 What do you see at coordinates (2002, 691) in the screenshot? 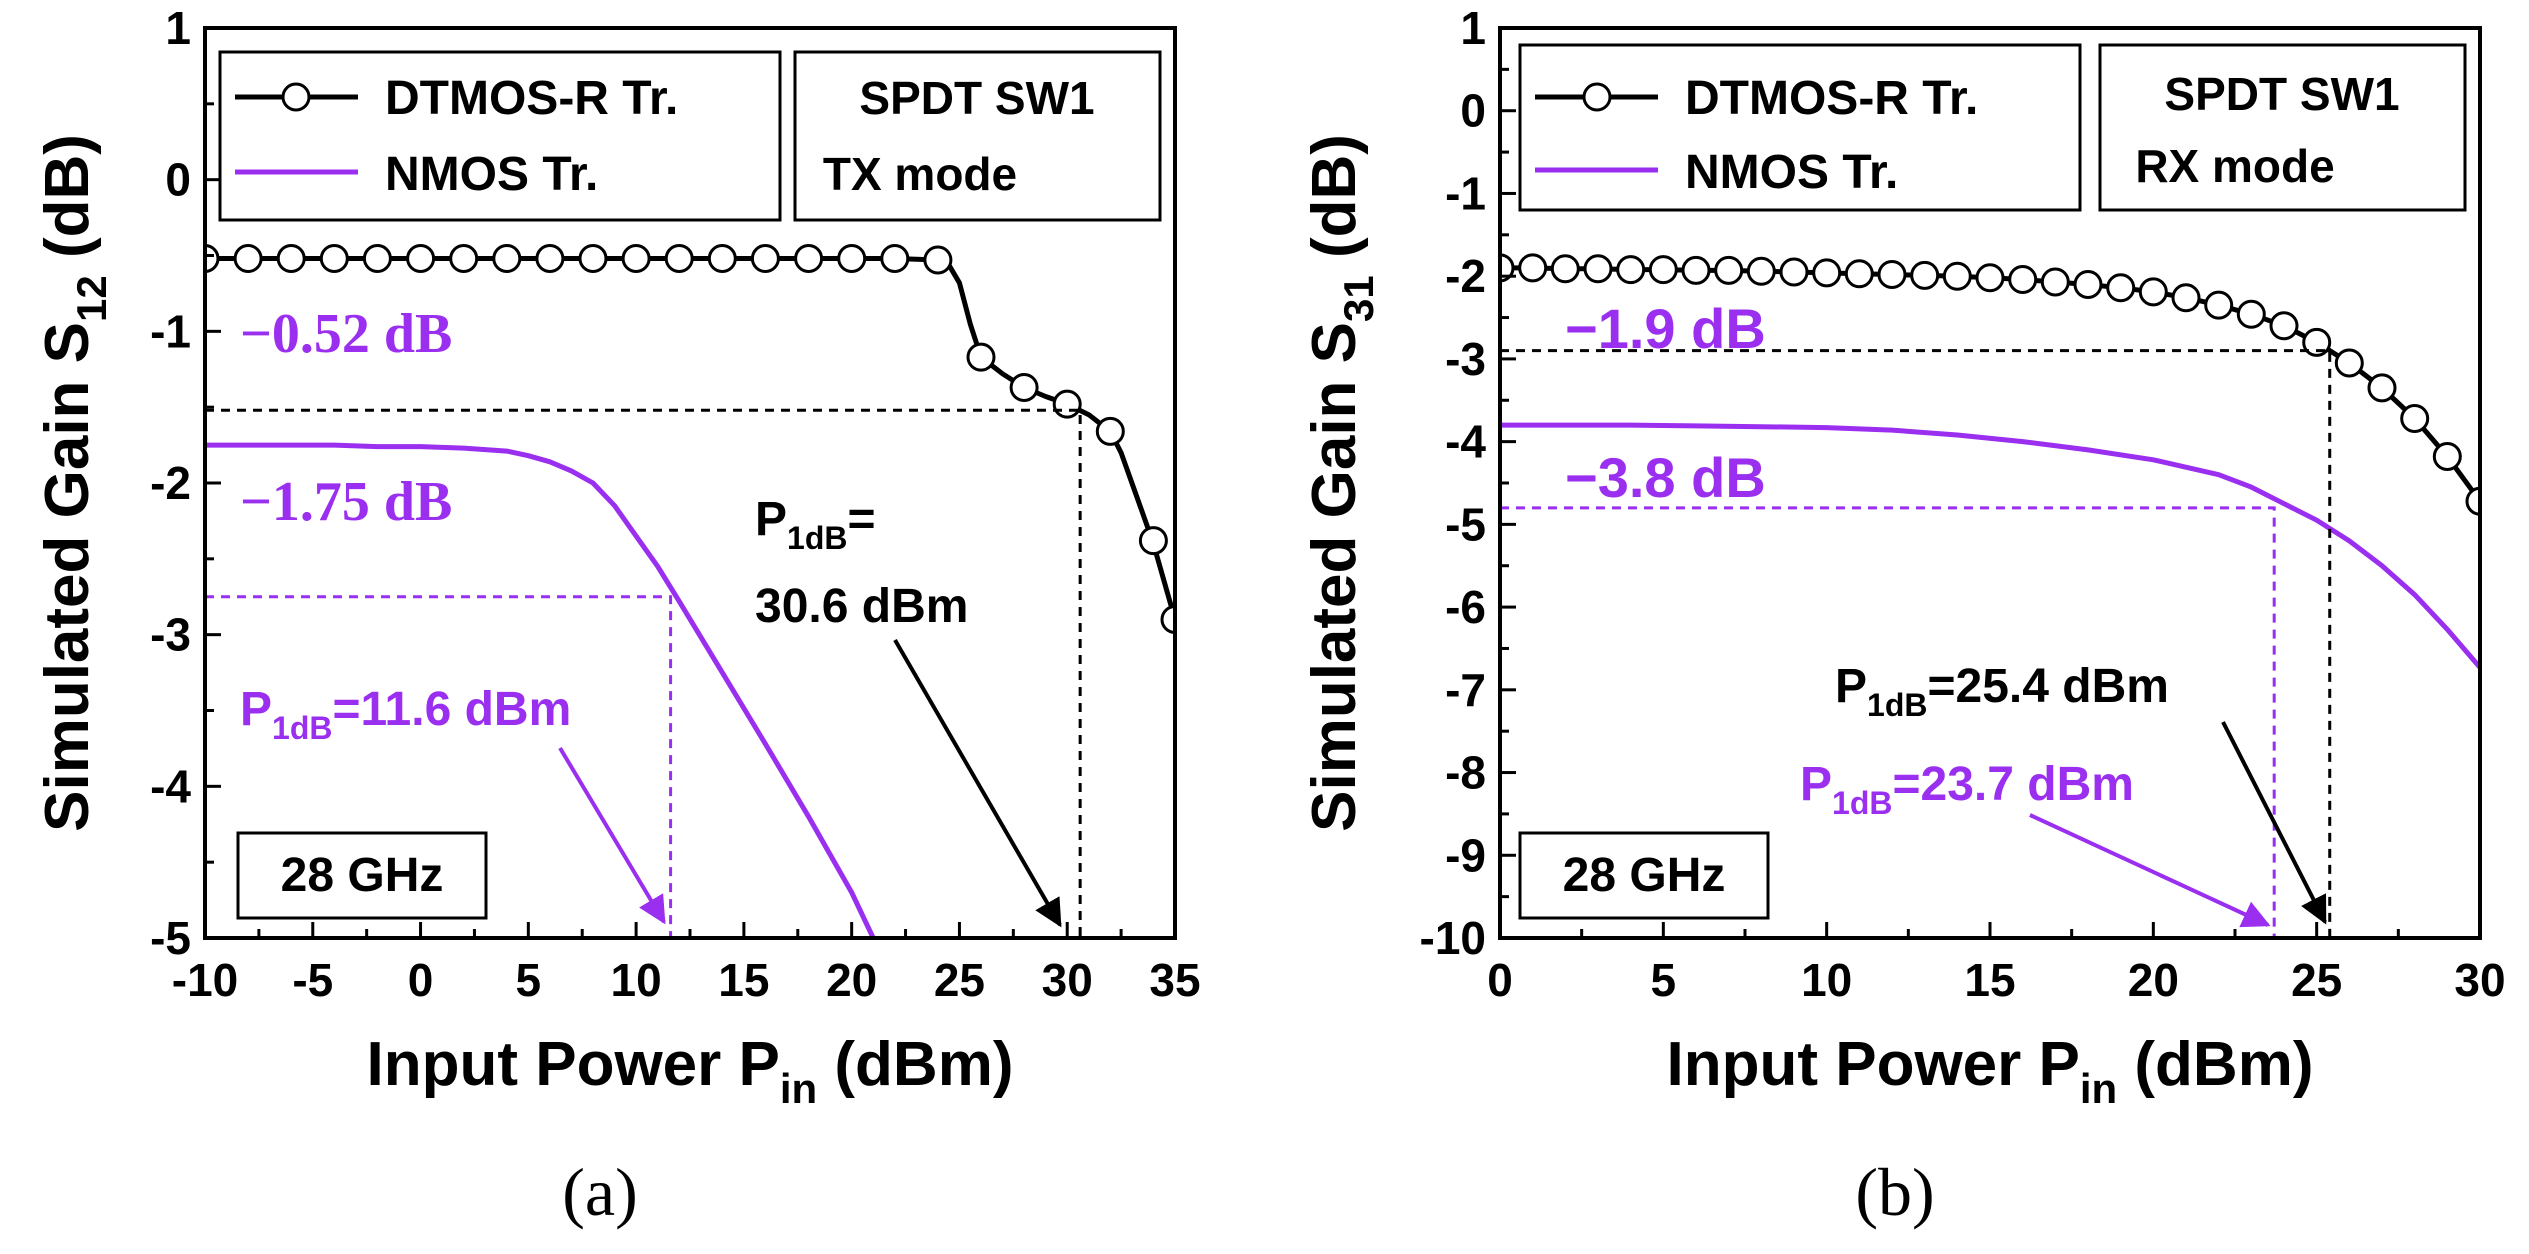
I see `p1db-dtmos-text: P1dB=25.4 dBm` at bounding box center [2002, 691].